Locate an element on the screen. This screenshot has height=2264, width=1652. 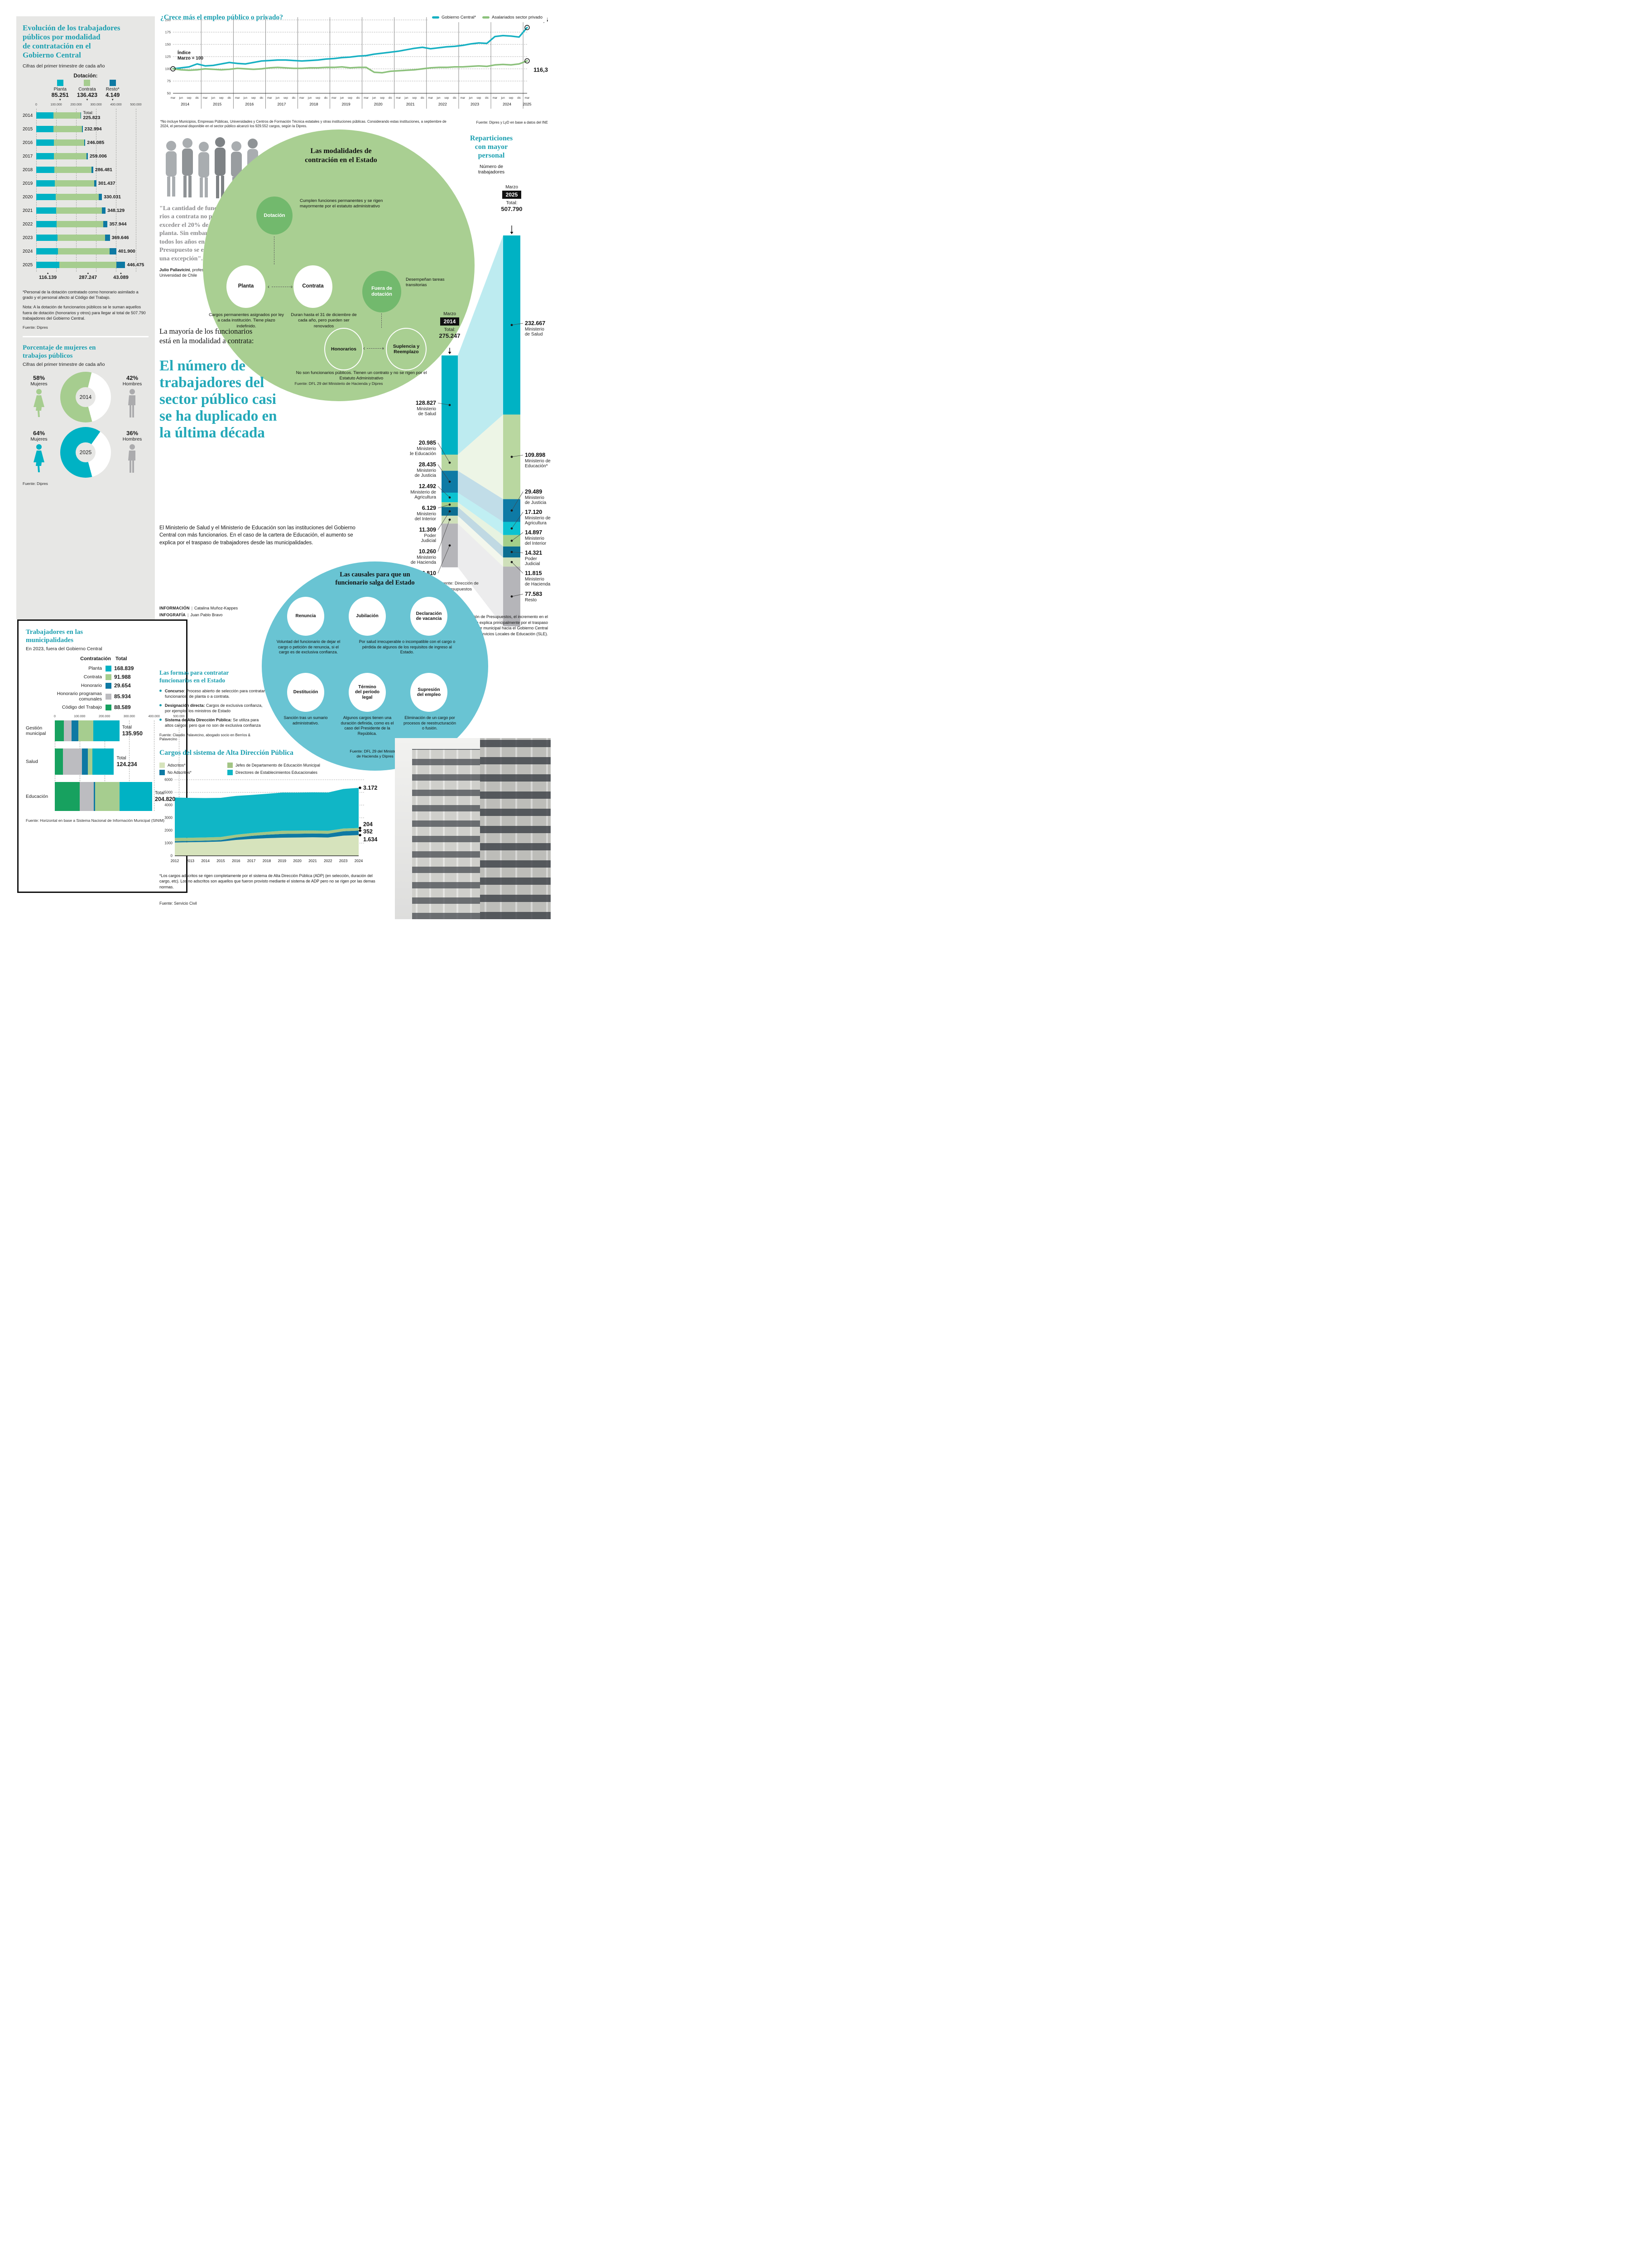
municipal-subtitle: En 2023, fuera del Gobierno Central is located at coordinates (64, 649).